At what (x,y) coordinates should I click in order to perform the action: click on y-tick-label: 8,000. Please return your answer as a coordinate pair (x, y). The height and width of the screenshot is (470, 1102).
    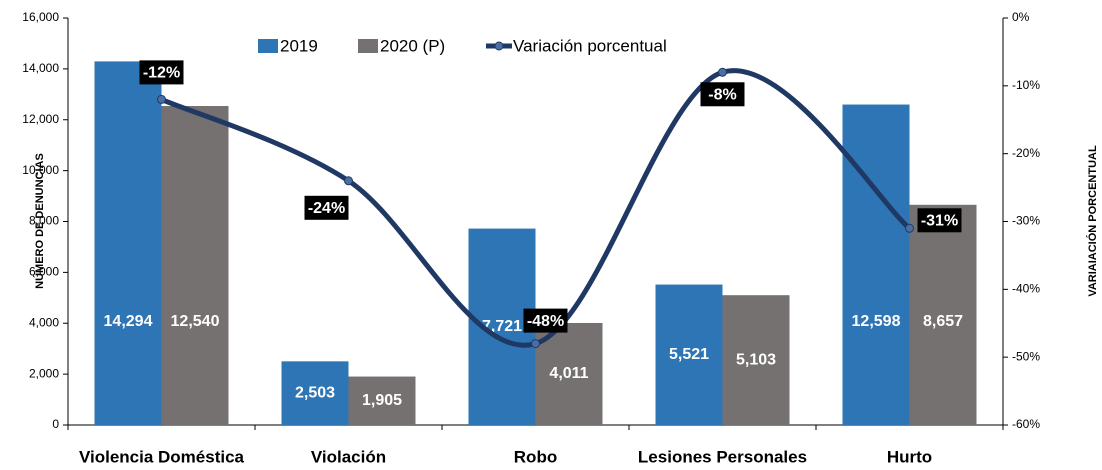
    Looking at the image, I should click on (44, 221).